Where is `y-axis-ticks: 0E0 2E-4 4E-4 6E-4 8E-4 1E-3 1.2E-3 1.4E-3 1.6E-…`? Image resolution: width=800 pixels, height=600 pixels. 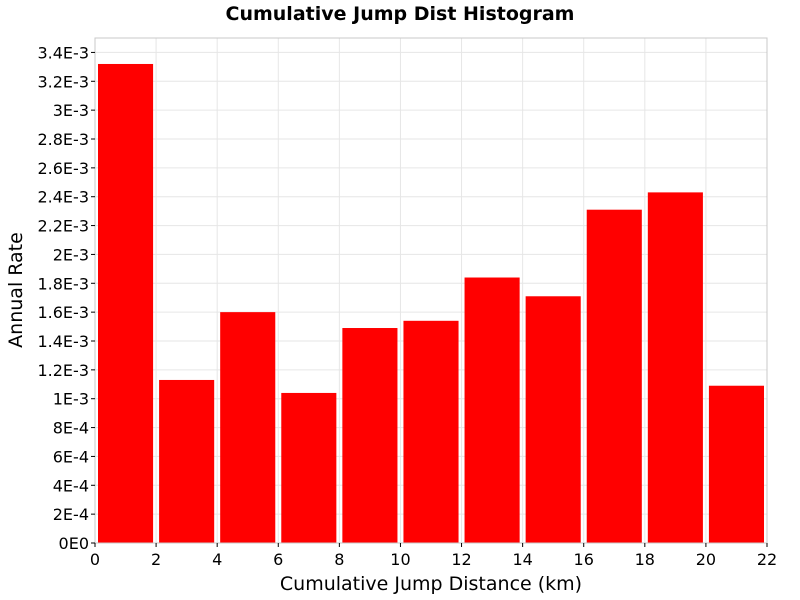
y-axis-ticks: 0E0 2E-4 4E-4 6E-4 8E-4 1E-3 1.2E-3 1.4E-3 1.6E-… is located at coordinates (66, 298).